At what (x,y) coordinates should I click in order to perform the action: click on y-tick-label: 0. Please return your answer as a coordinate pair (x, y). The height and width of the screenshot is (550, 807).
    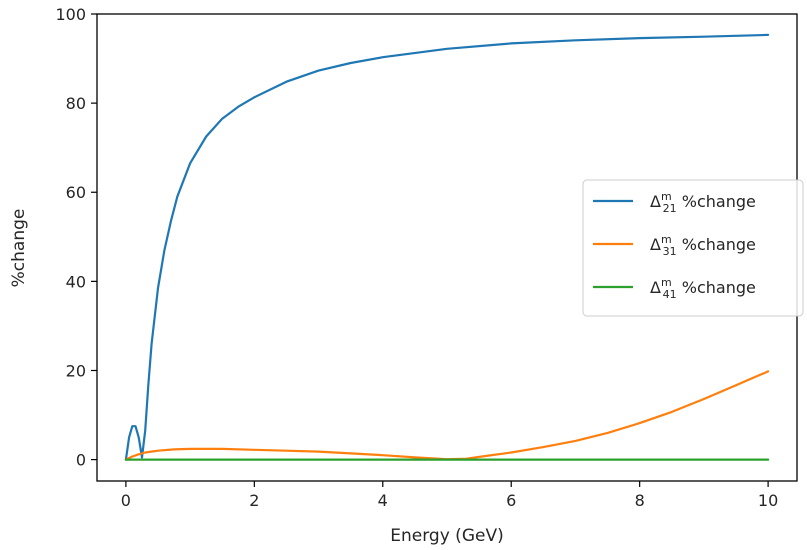
    Looking at the image, I should click on (81, 460).